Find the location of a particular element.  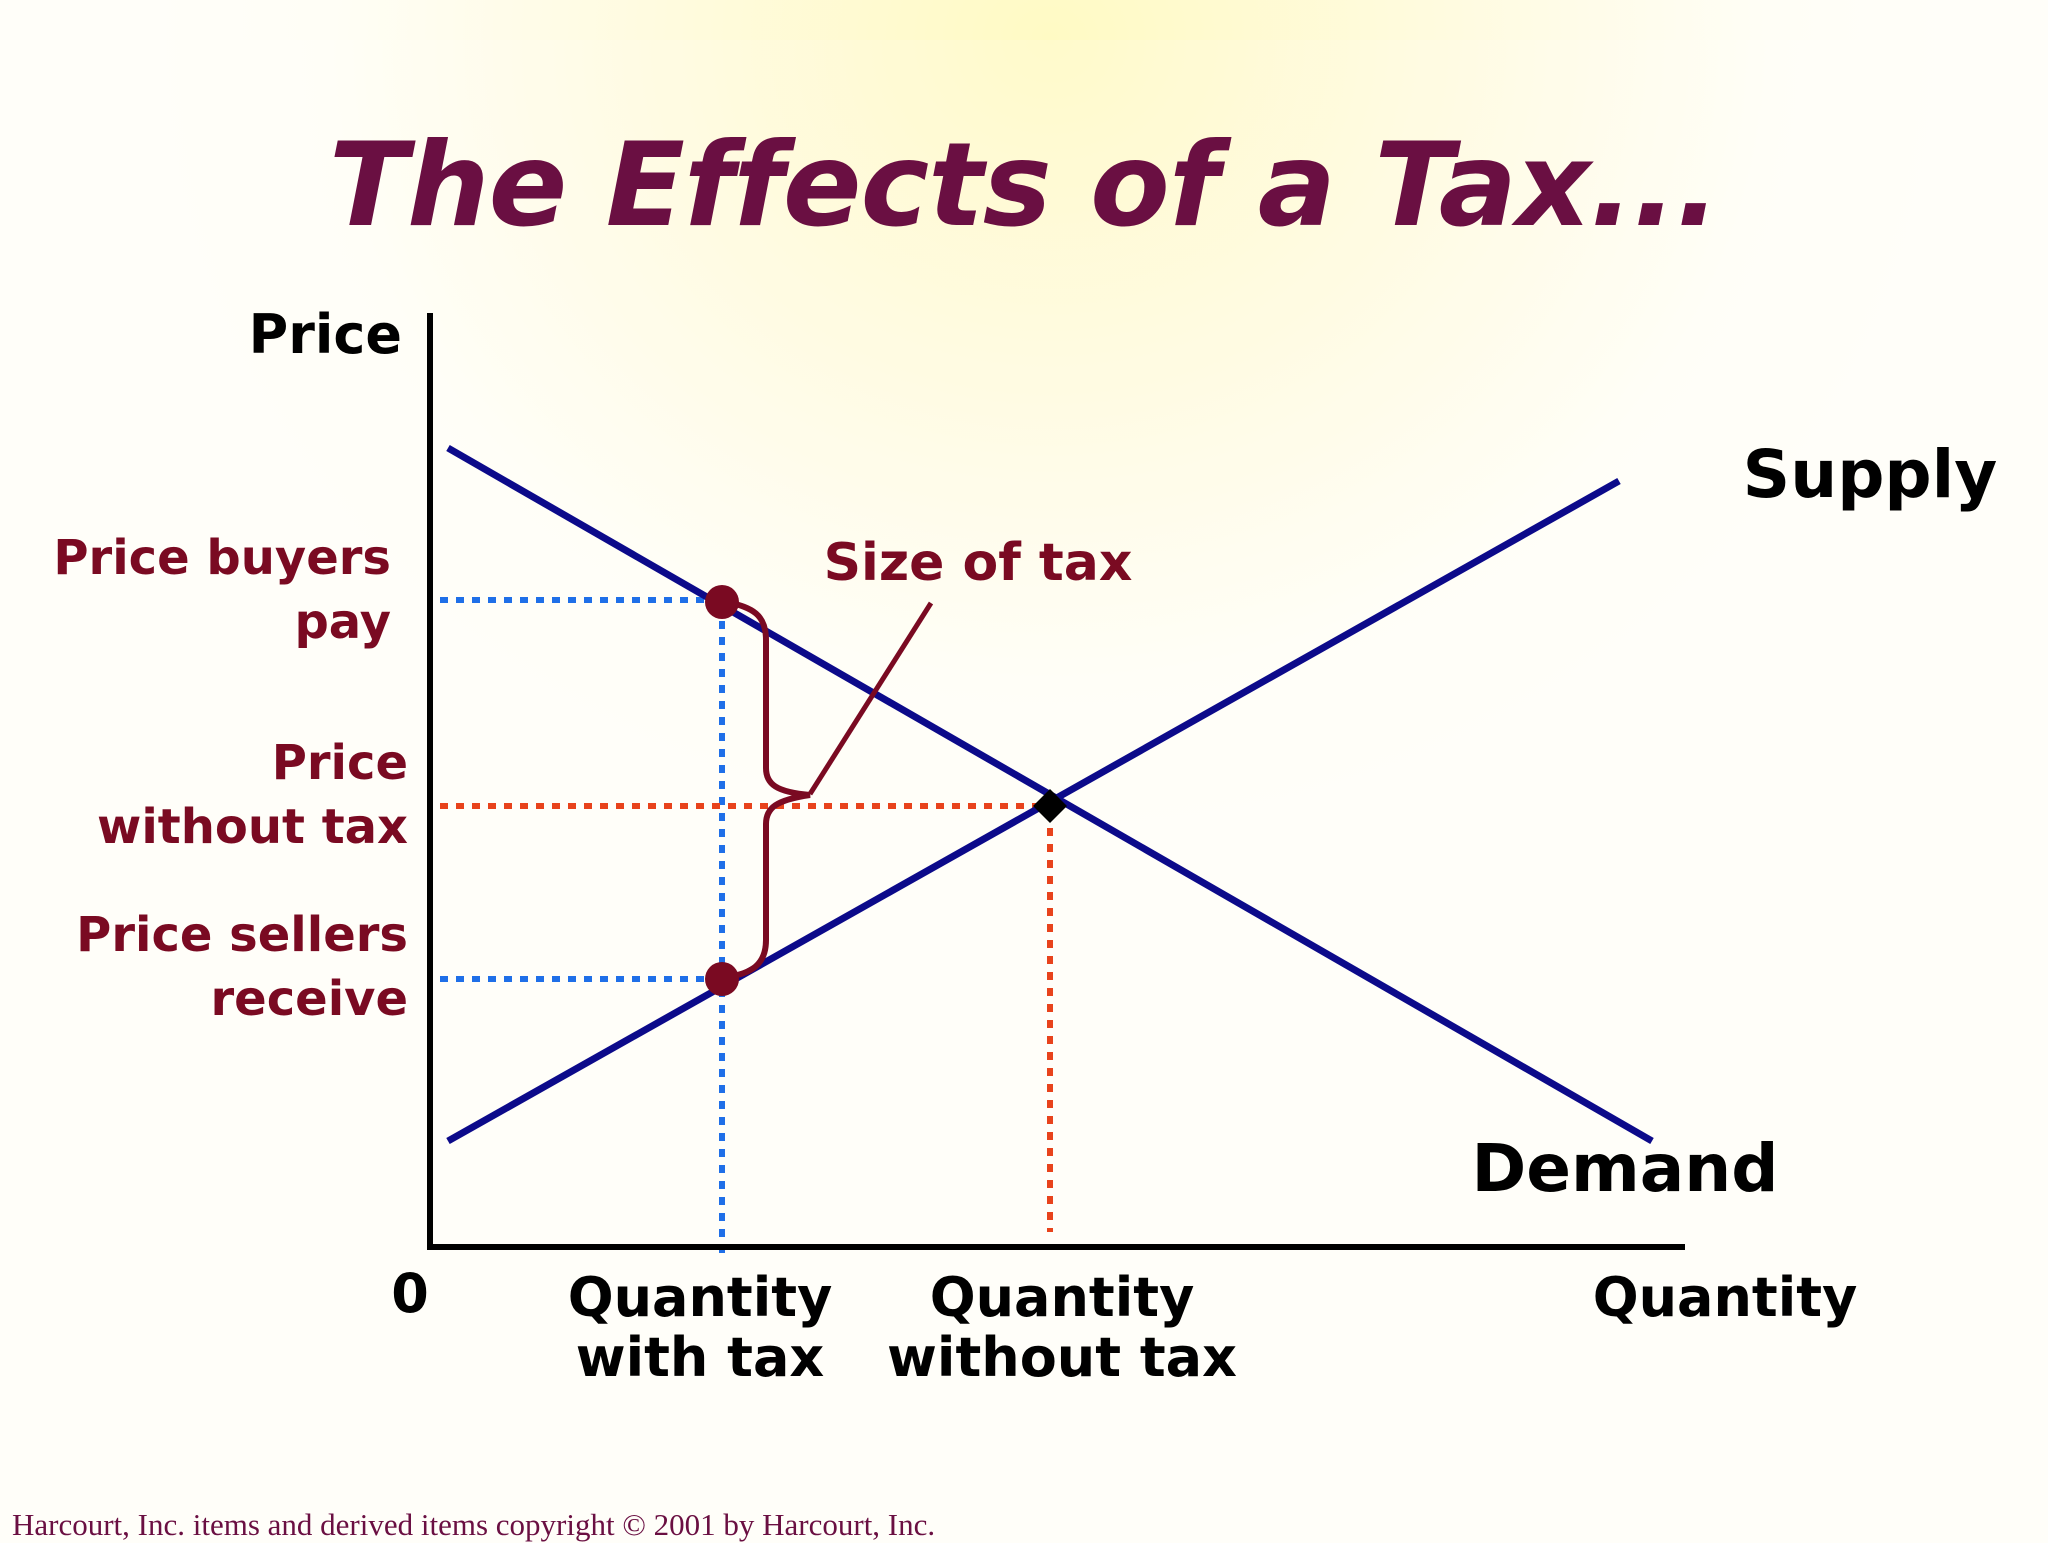

quantity-with-tax-label-line2: with tax is located at coordinates (700, 1357).